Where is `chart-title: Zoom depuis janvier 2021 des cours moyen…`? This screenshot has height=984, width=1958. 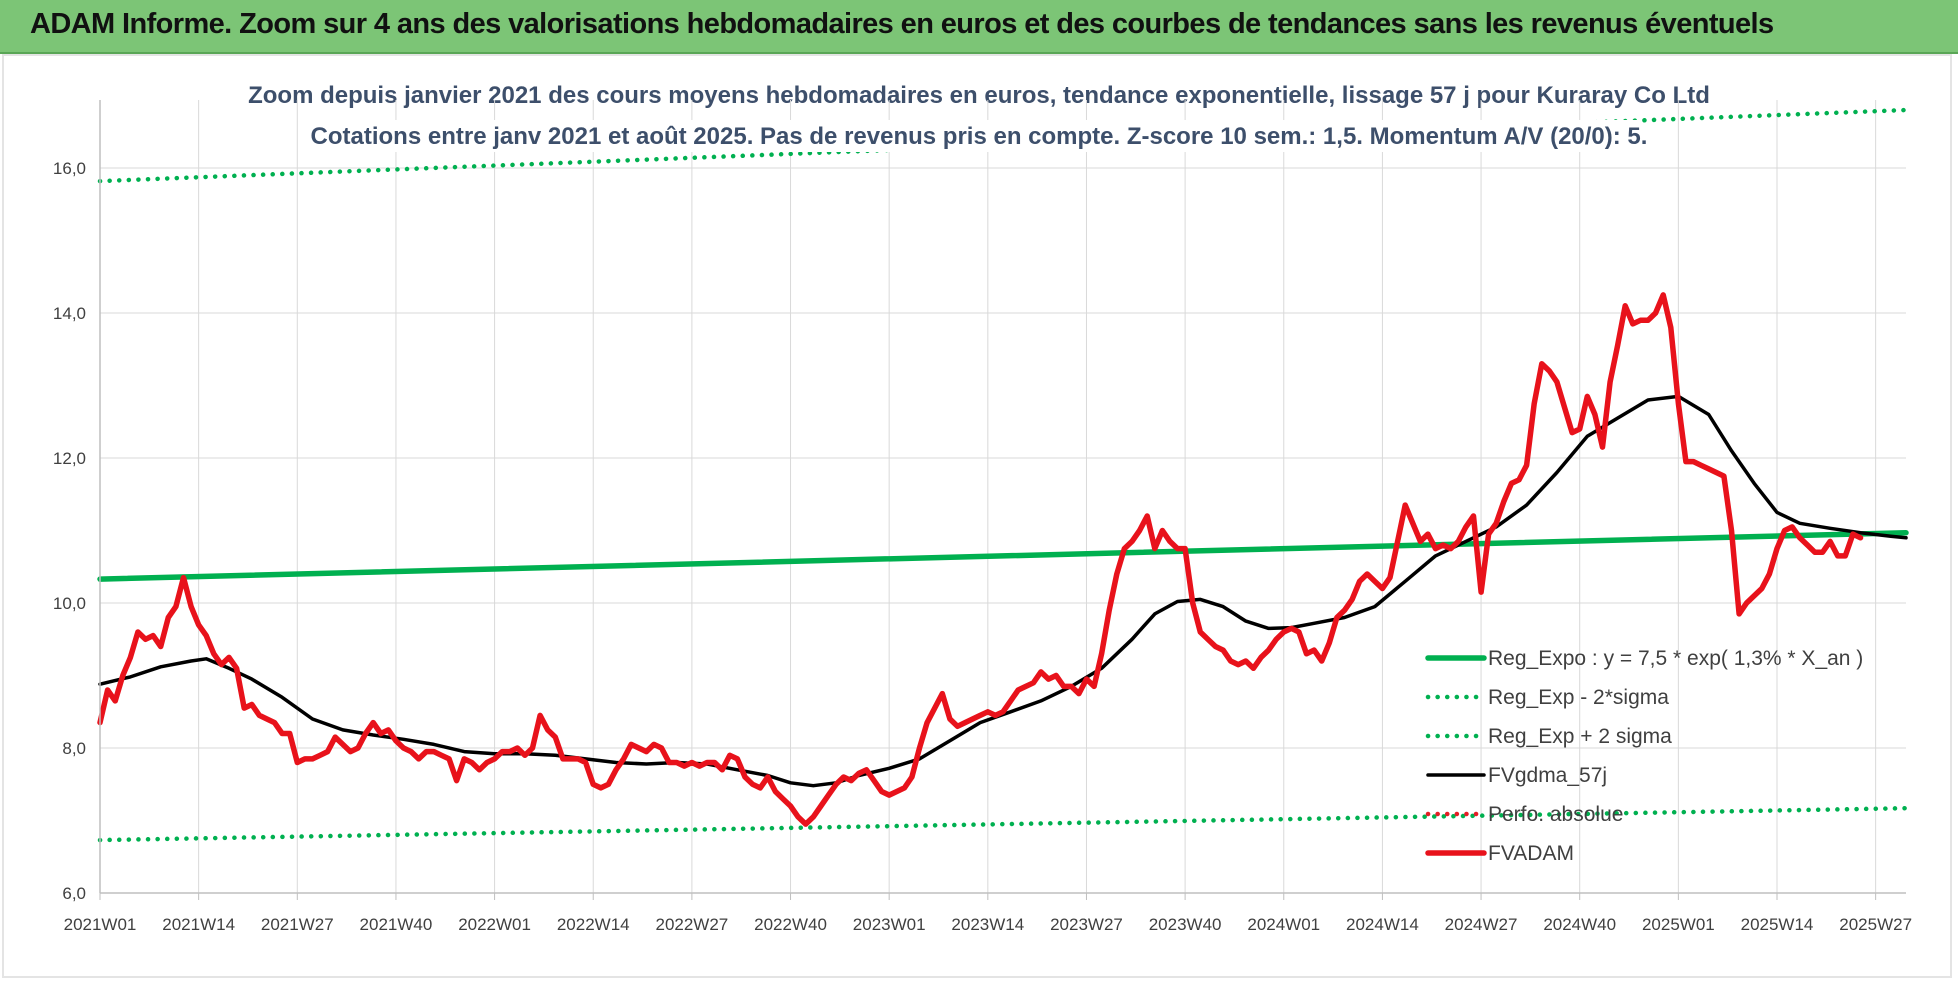 chart-title: Zoom depuis janvier 2021 des cours moyen… is located at coordinates (979, 95).